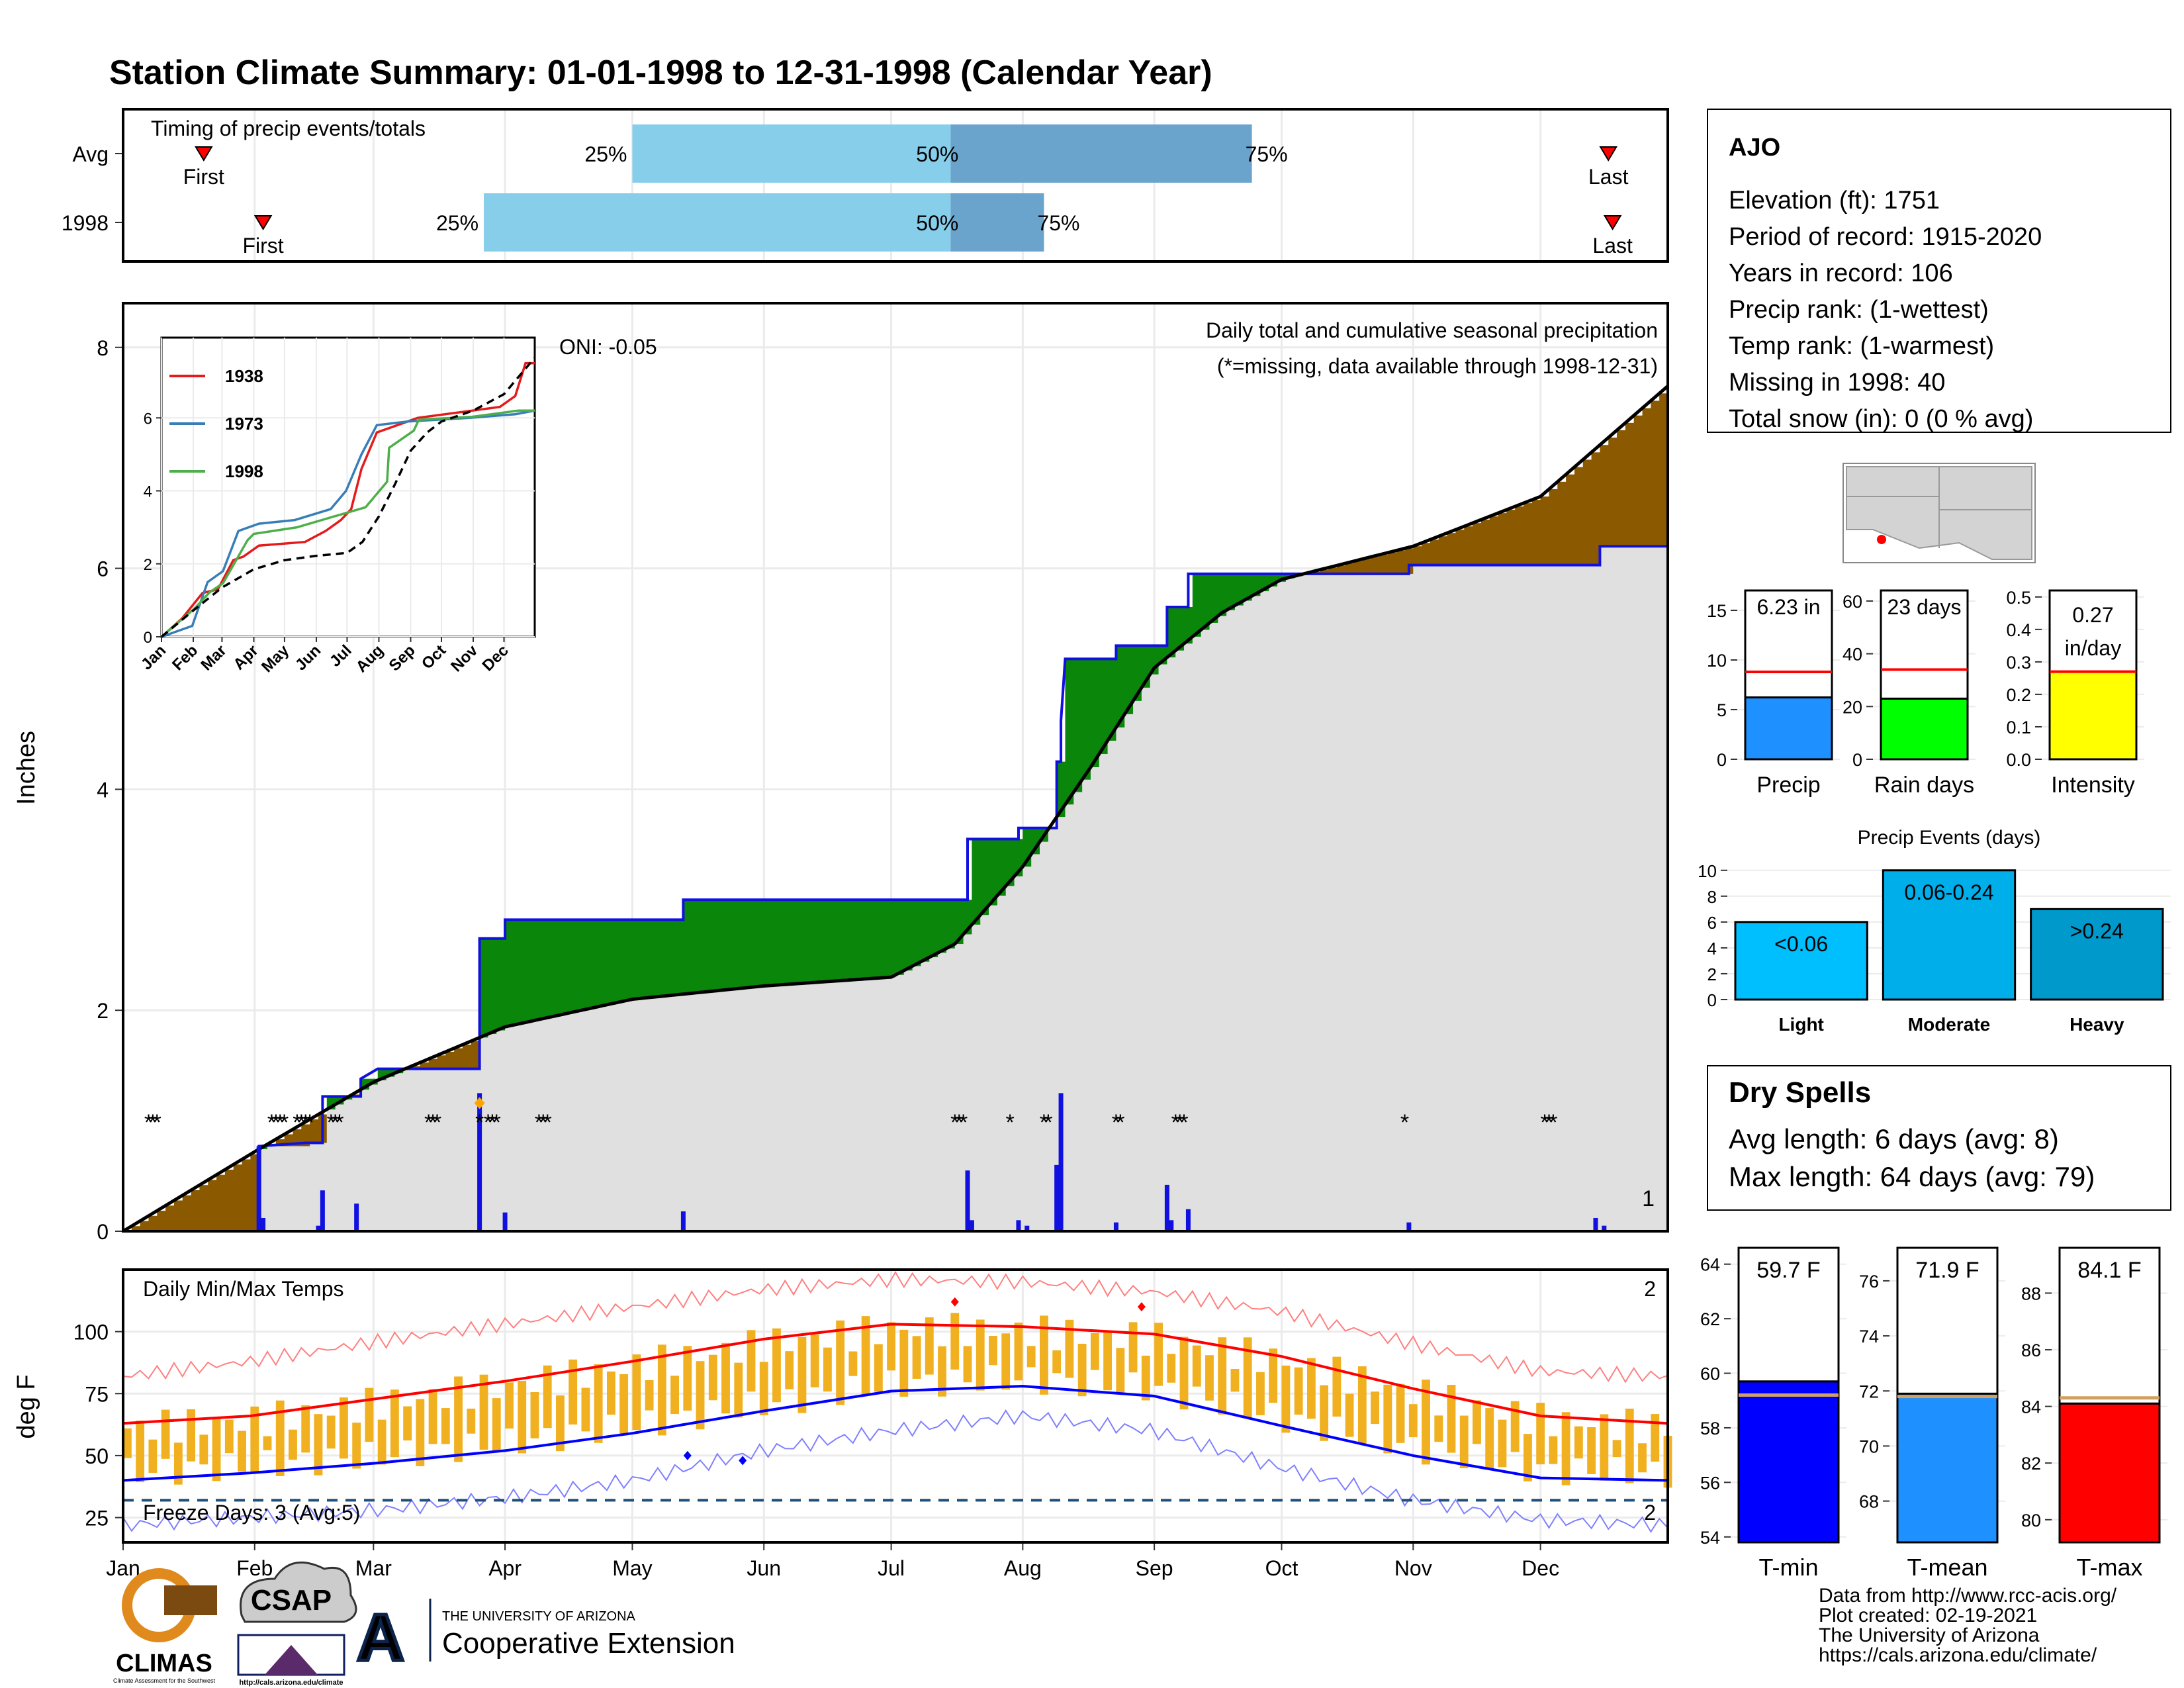 This screenshot has height=1688, width=2184. I want to click on station-line-missing: Missing in 1998: 40, so click(1837, 383).